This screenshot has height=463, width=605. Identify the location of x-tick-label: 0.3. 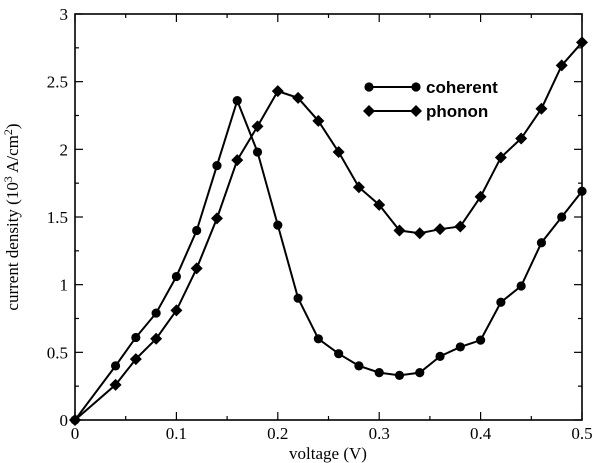
(379, 433).